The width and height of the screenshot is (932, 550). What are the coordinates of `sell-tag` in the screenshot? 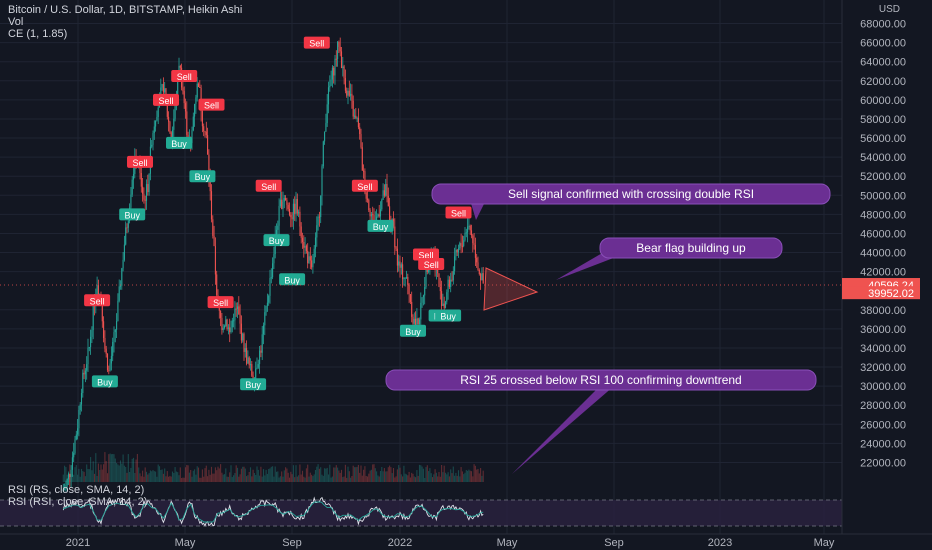 It's located at (458, 212).